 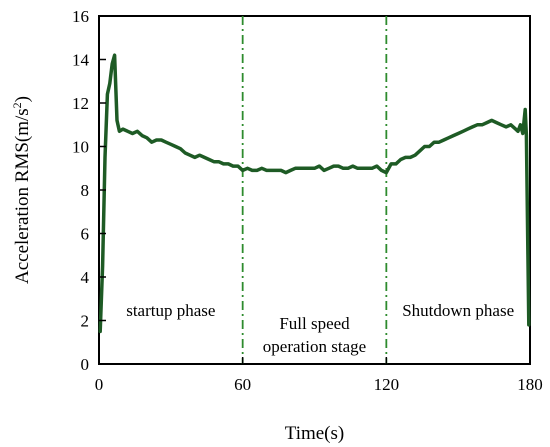 I want to click on y-axis-title-main: Acceleration RMS(m/s, so click(x=22, y=196).